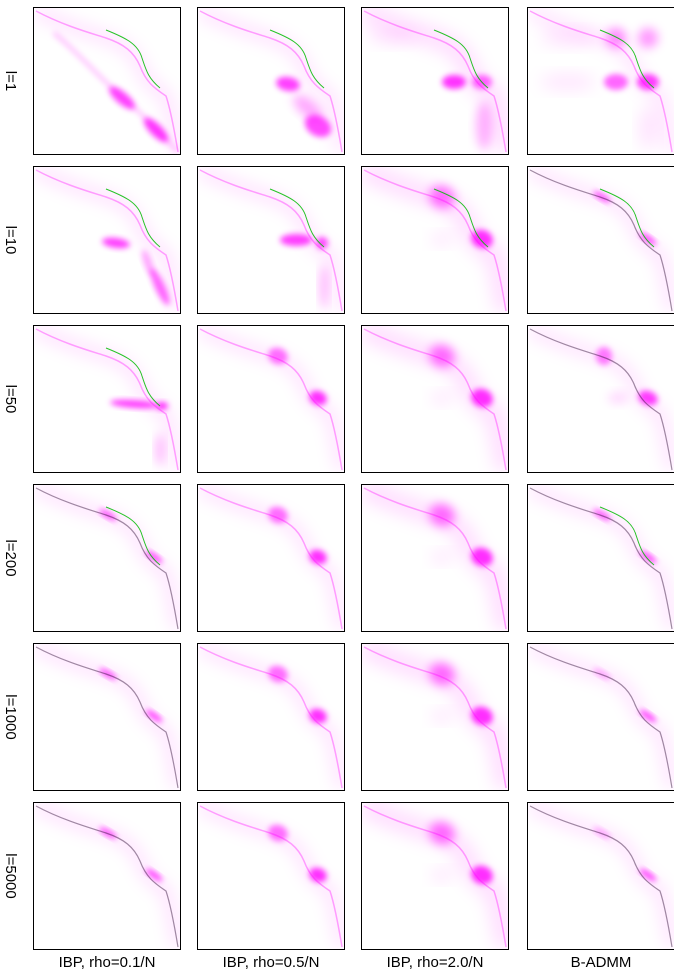 Image resolution: width=674 pixels, height=975 pixels. I want to click on row-label: l=50, so click(10, 399).